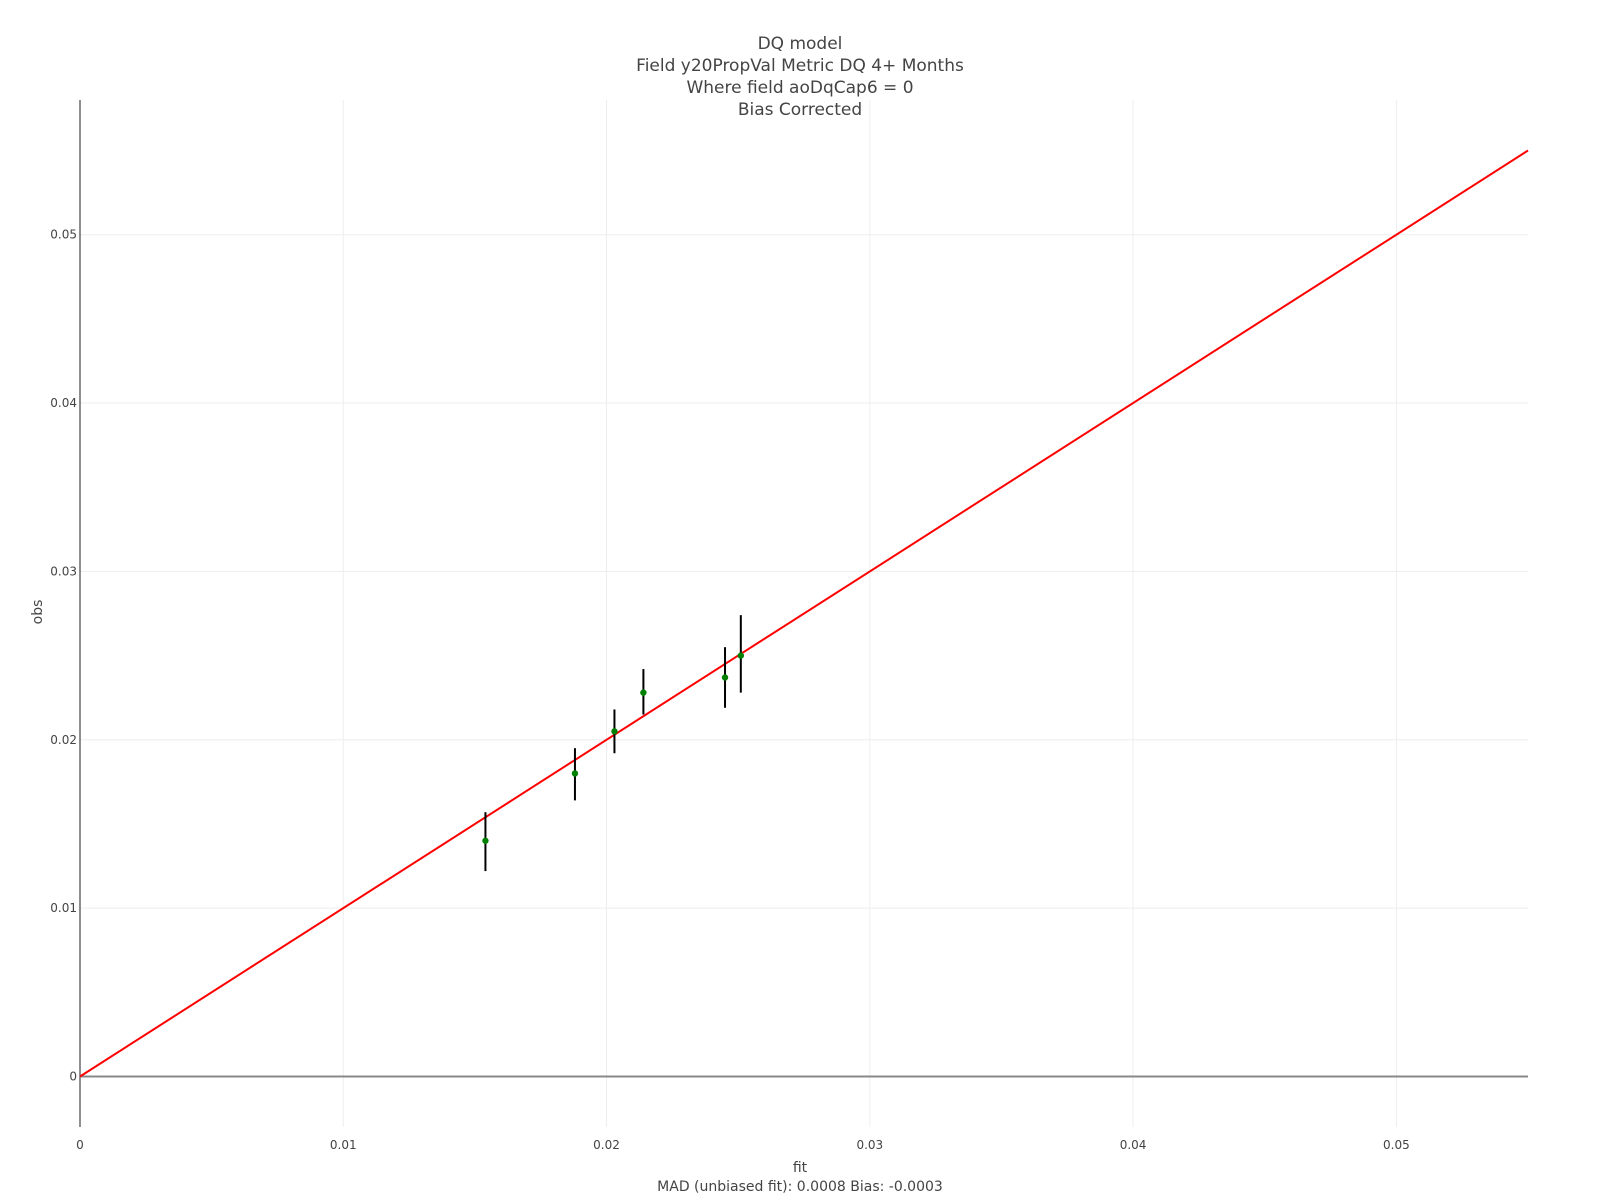 The image size is (1600, 1200). Describe the element at coordinates (343, 1145) in the screenshot. I see `x-tick-label-1: 0.01` at that location.